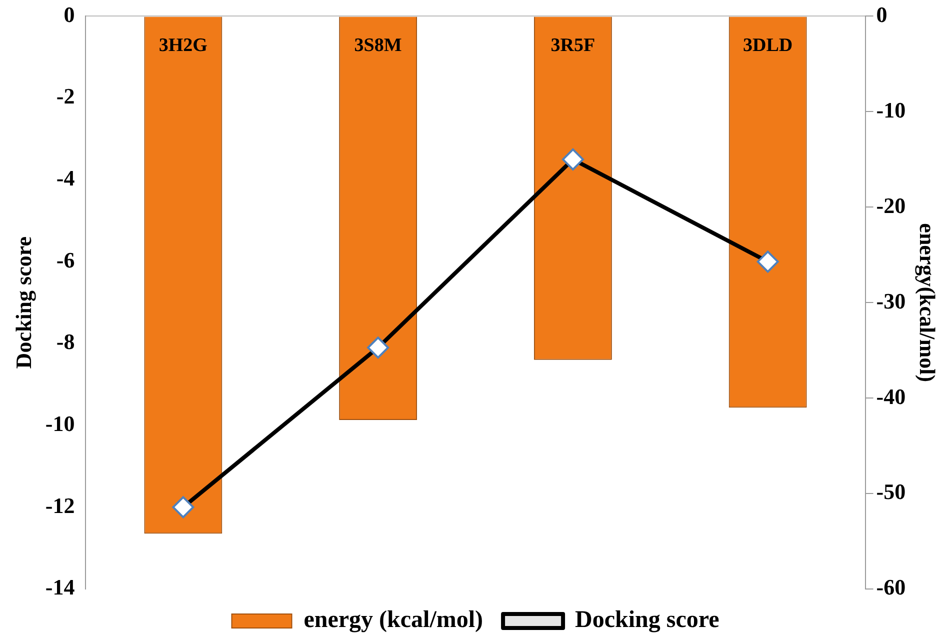  What do you see at coordinates (891, 396) in the screenshot?
I see `y2-tick-label: -40` at bounding box center [891, 396].